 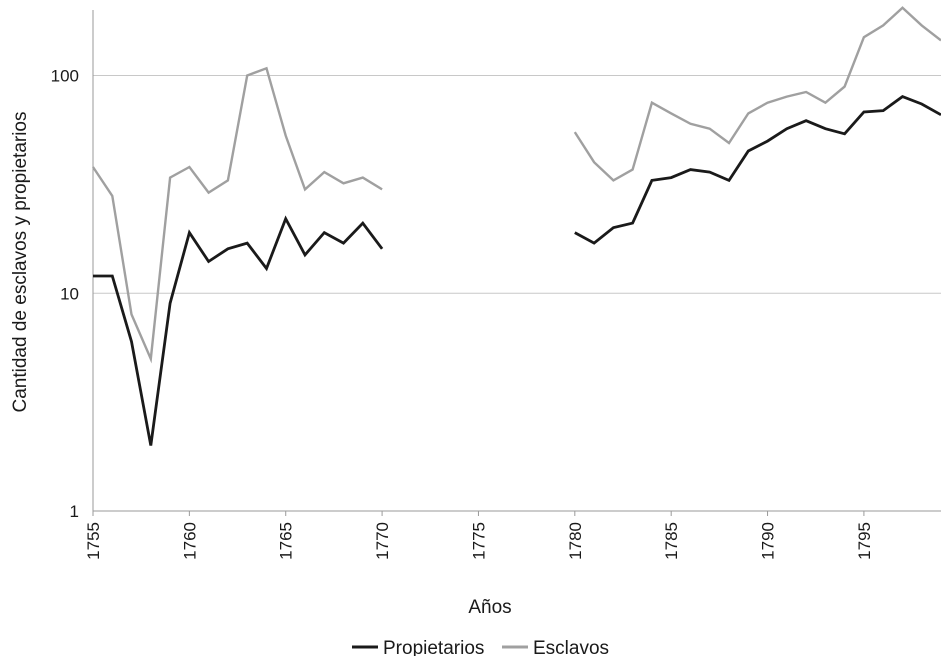 I want to click on x-tick-label: 1775, so click(x=478, y=541).